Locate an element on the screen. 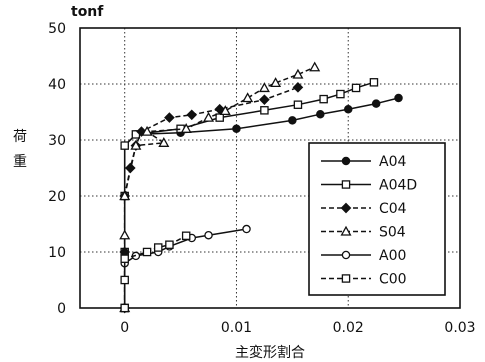  y-tick-label: 40 is located at coordinates (57, 85).